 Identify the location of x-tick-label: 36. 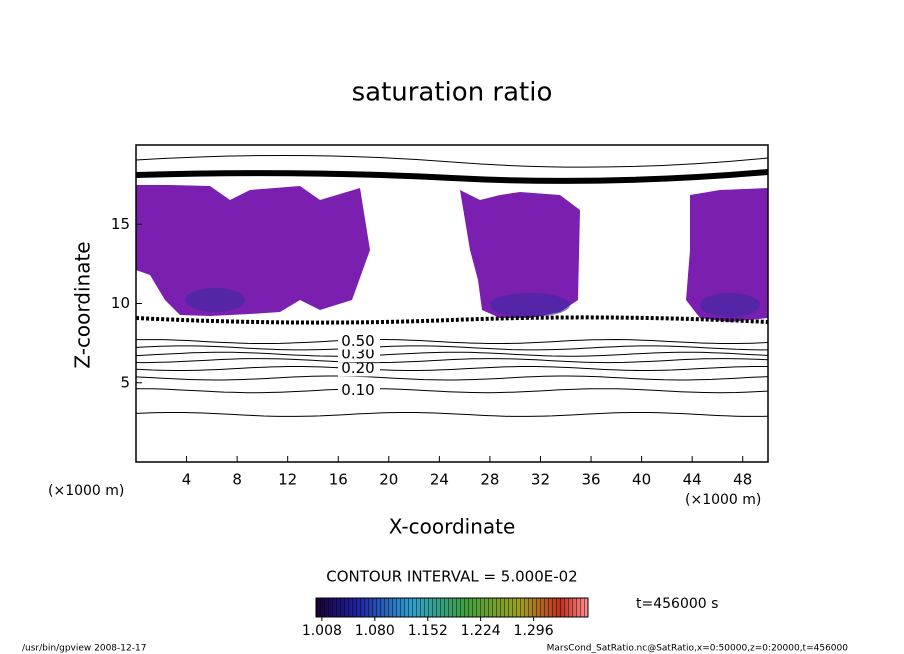
(590, 480).